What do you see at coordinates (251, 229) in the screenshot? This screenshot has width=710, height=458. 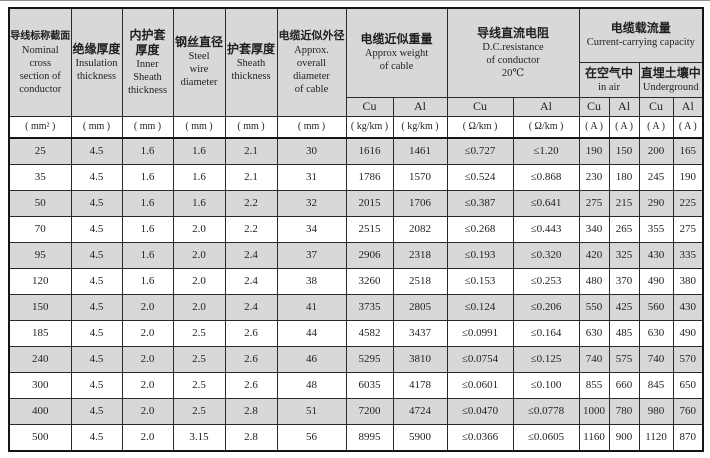 I see `cell-sheath-thickness: 2.2` at bounding box center [251, 229].